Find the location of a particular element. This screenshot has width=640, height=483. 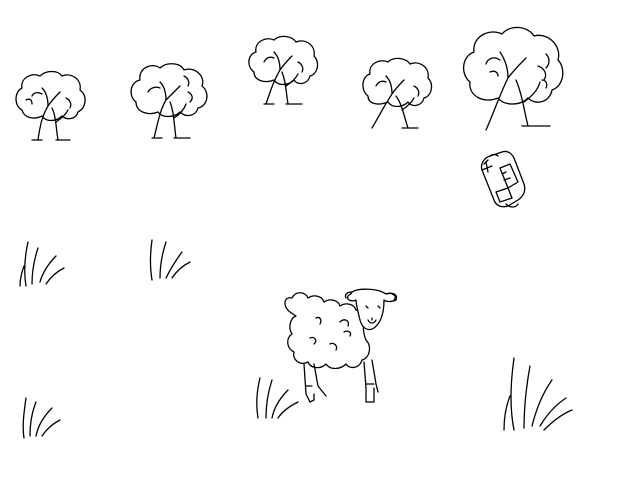

car-icon is located at coordinates (502, 181).